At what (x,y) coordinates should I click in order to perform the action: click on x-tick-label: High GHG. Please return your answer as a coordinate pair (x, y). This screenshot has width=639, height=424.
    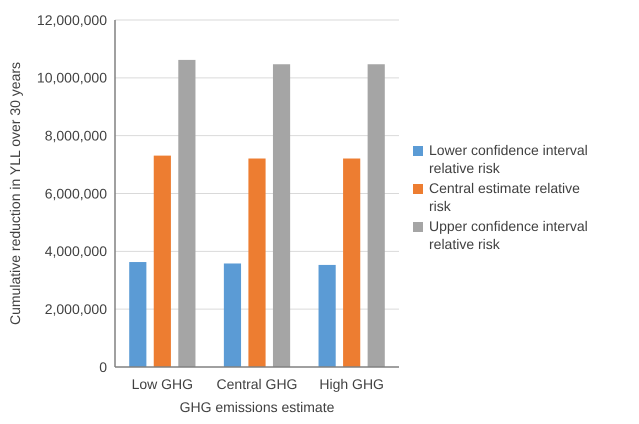
    Looking at the image, I should click on (351, 384).